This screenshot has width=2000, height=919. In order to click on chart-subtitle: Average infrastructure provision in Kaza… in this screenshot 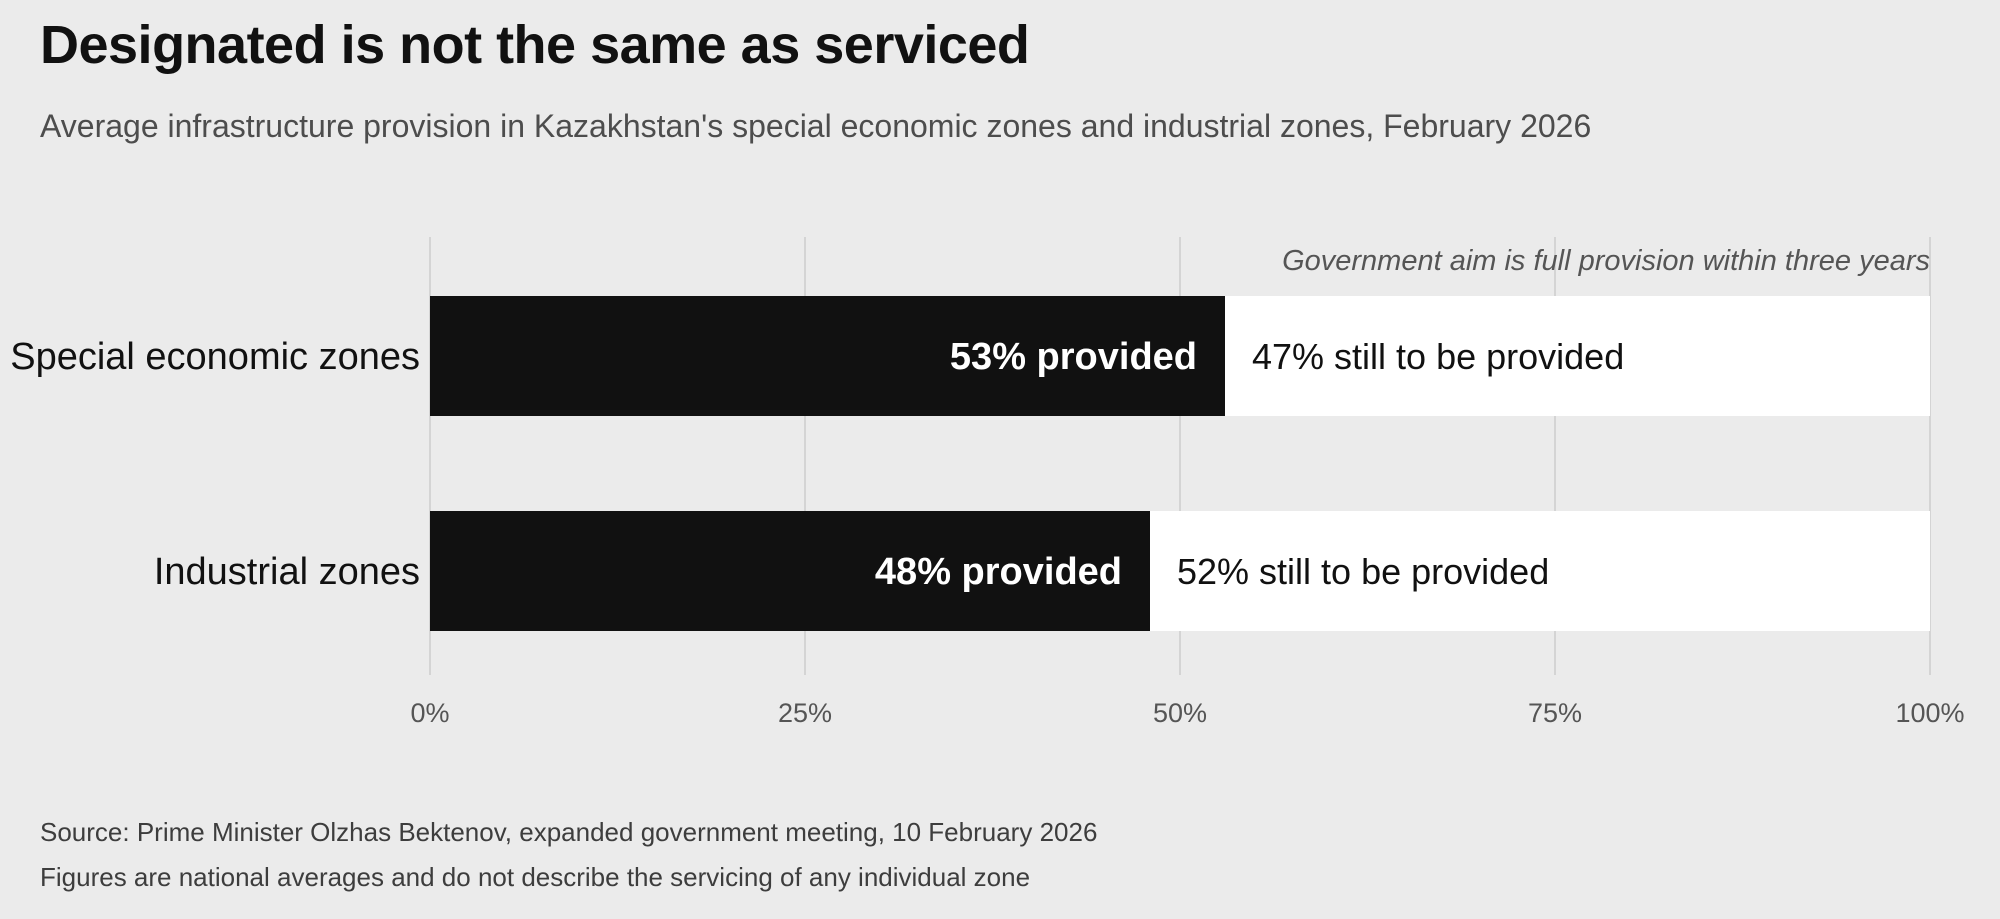, I will do `click(816, 126)`.